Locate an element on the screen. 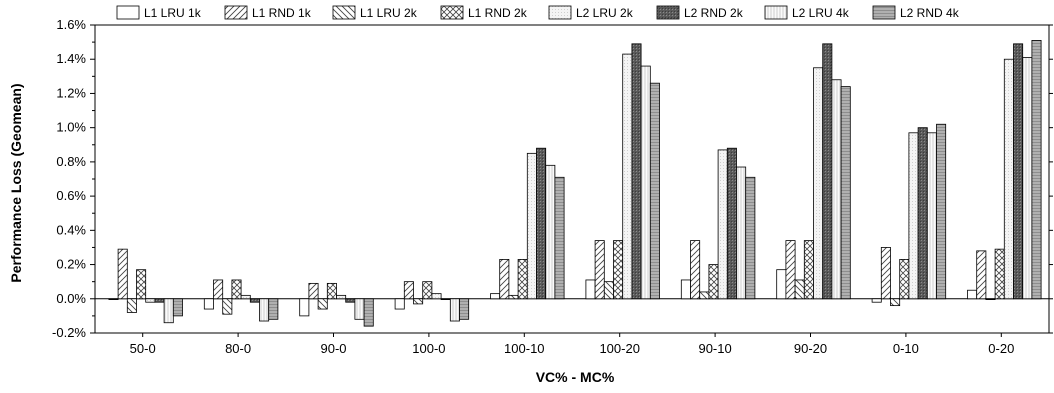 This screenshot has height=393, width=1054. x-tick-label: 100-20 is located at coordinates (619, 348).